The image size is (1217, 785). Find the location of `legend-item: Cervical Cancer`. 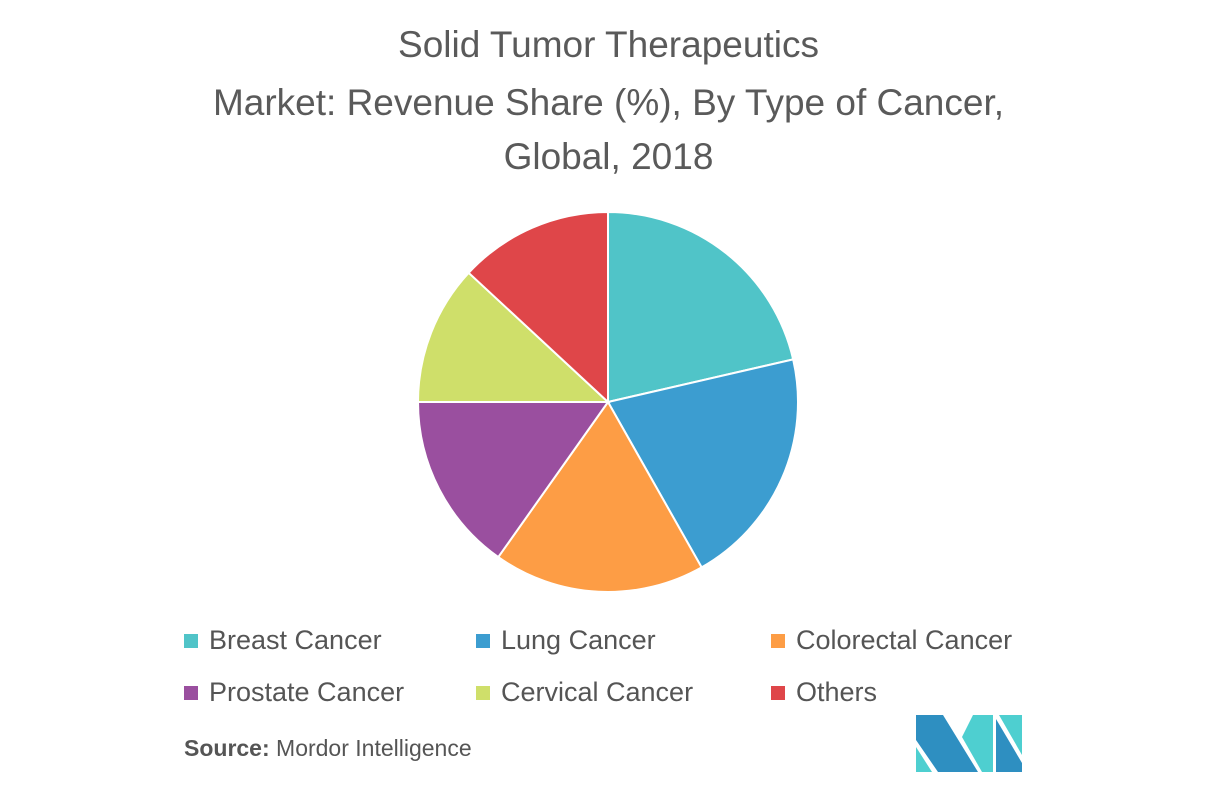

legend-item: Cervical Cancer is located at coordinates (584, 692).